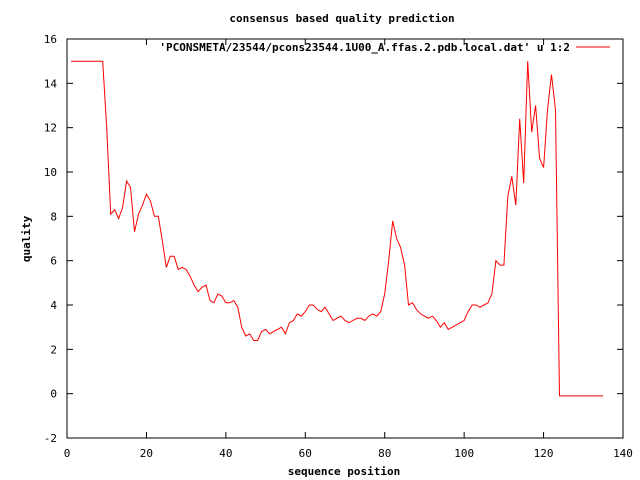  What do you see at coordinates (53, 349) in the screenshot?
I see `y-tick-label: 2` at bounding box center [53, 349].